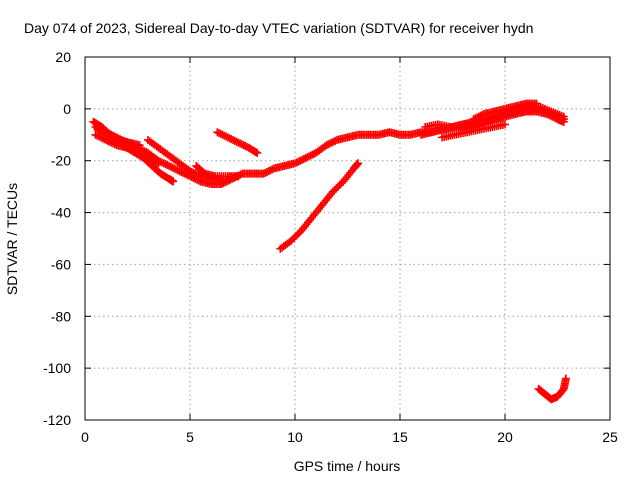 The image size is (640, 480). Describe the element at coordinates (61, 264) in the screenshot. I see `y-tick-label: -60` at that location.